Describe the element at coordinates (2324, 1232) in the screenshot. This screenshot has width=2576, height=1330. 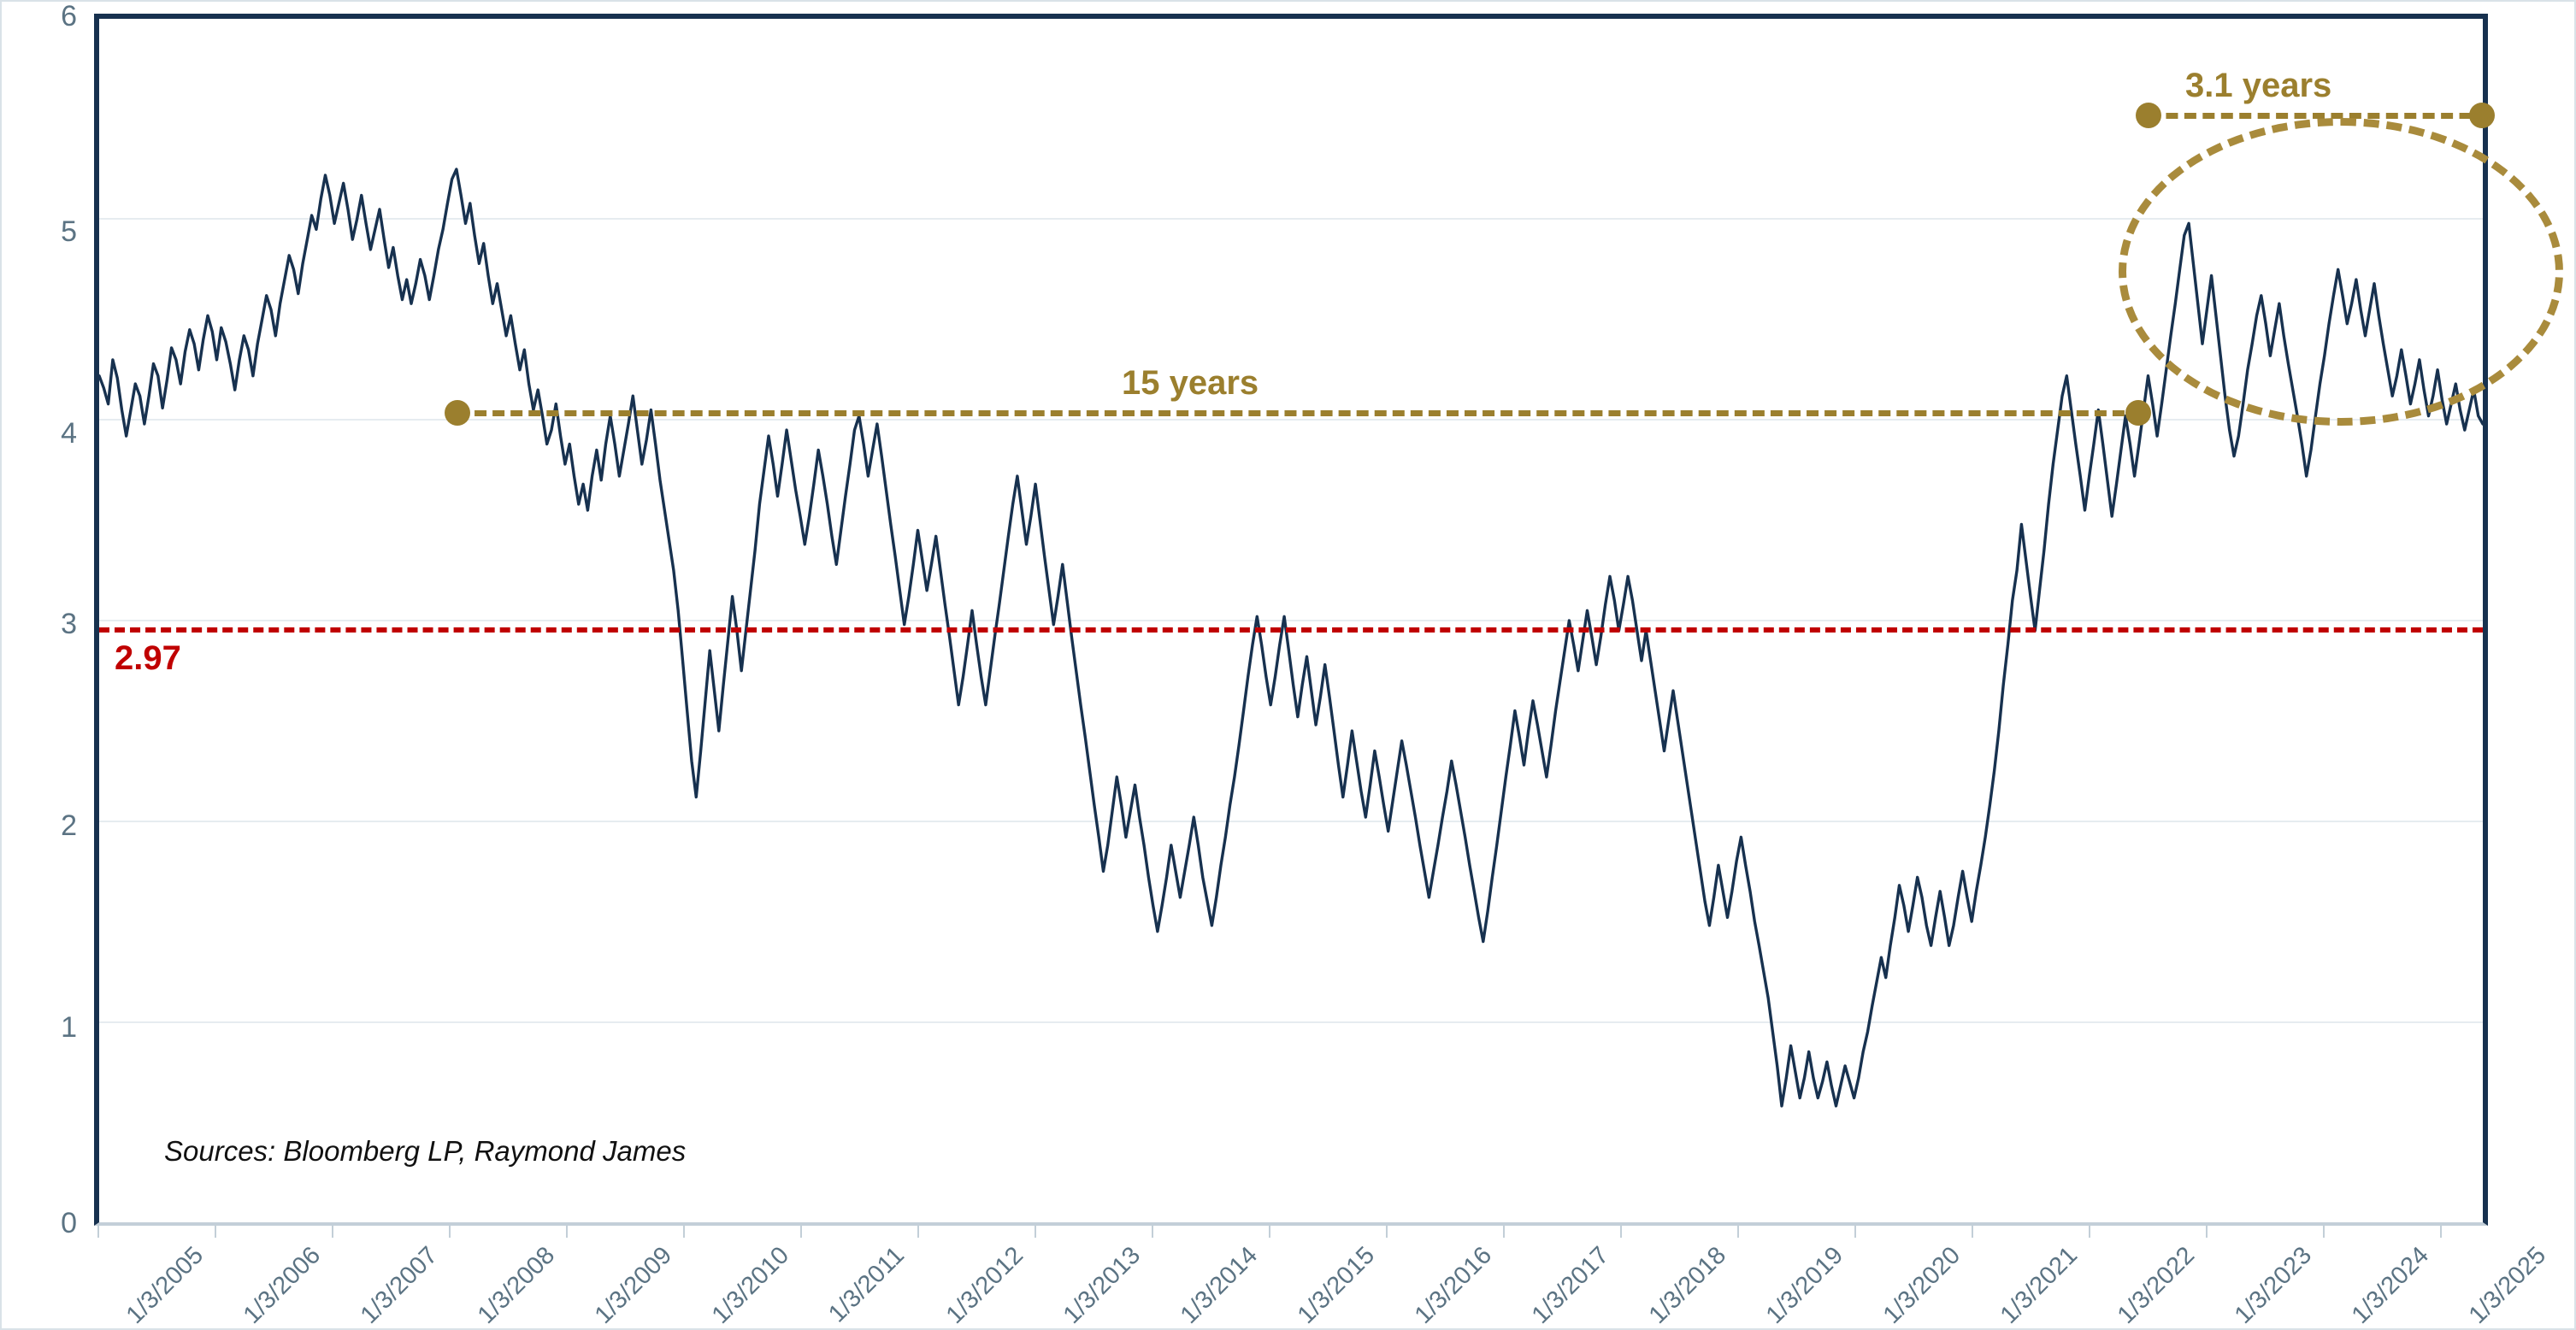
I see `x-axis-tick-1-3-2024` at that location.